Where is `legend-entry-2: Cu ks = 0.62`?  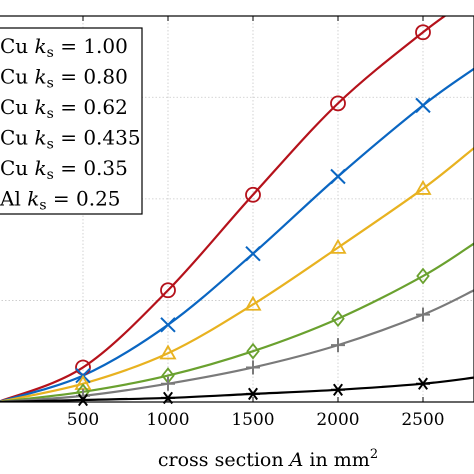
legend-entry-2: Cu ks = 0.62 is located at coordinates (64, 108).